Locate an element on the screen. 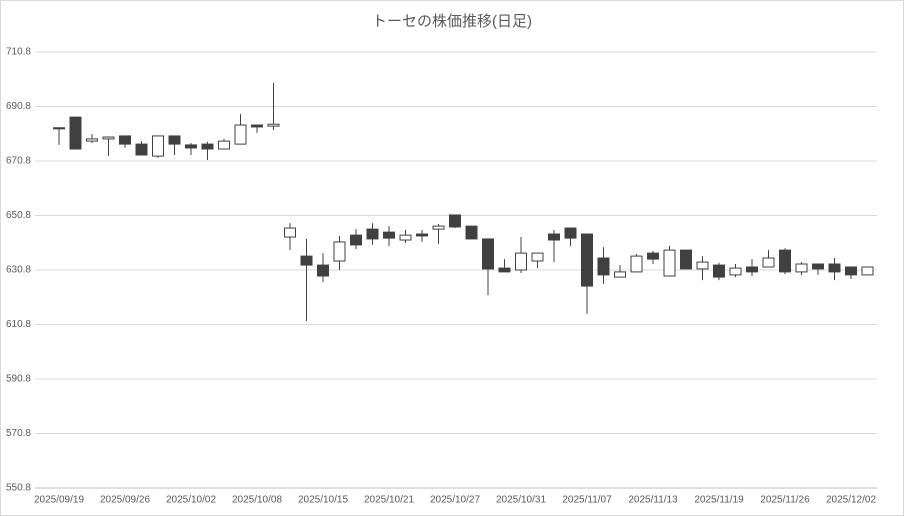  y-tick-label: 670.8 is located at coordinates (18, 161).